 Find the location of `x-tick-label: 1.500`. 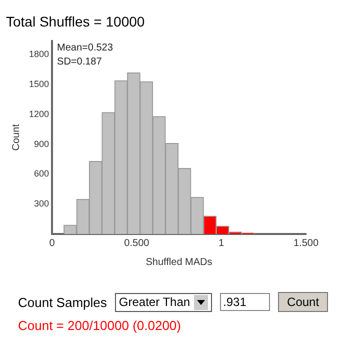

x-tick-label: 1.500 is located at coordinates (306, 243).